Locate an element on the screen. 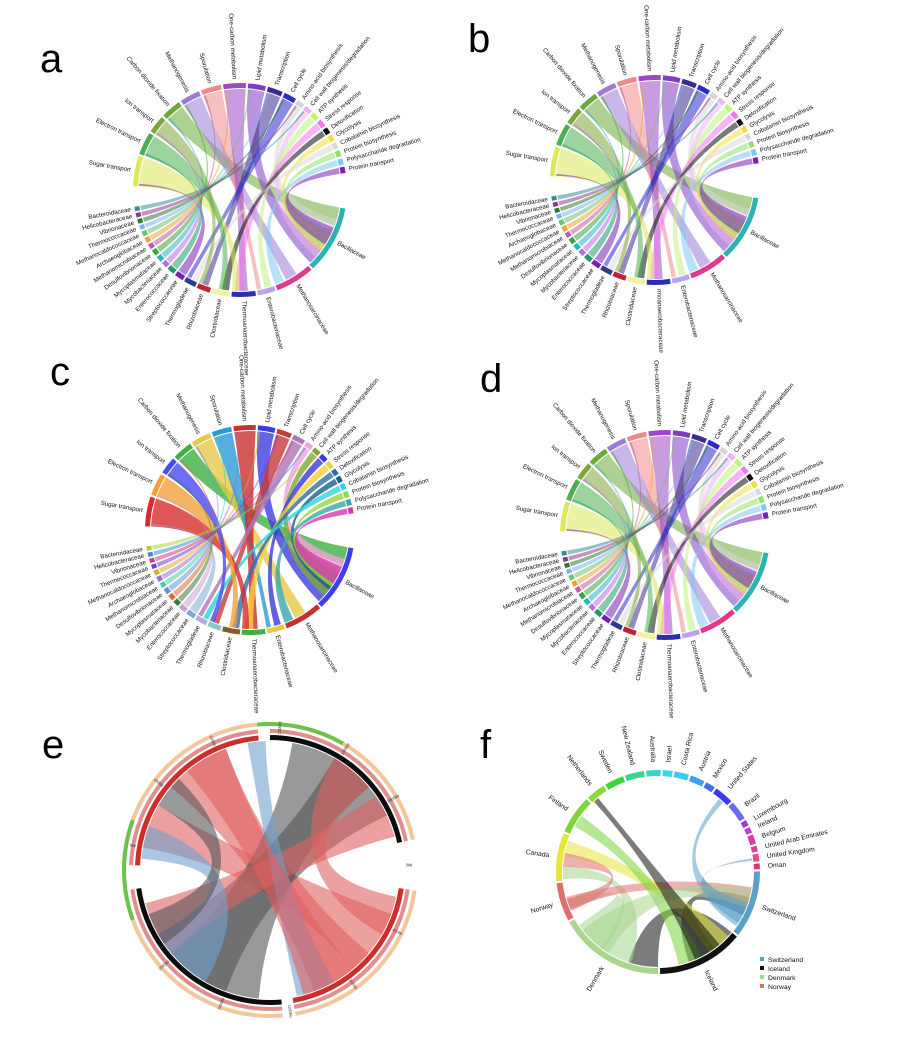  function-label: Lipid metabolism is located at coordinates (686, 404).